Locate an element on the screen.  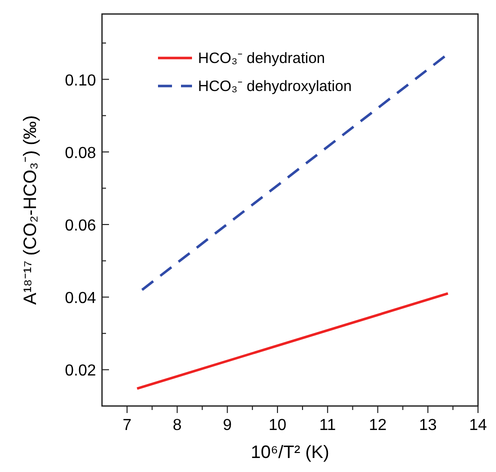
legend-label: HCO₃⁻ dehydration is located at coordinates (261, 58).